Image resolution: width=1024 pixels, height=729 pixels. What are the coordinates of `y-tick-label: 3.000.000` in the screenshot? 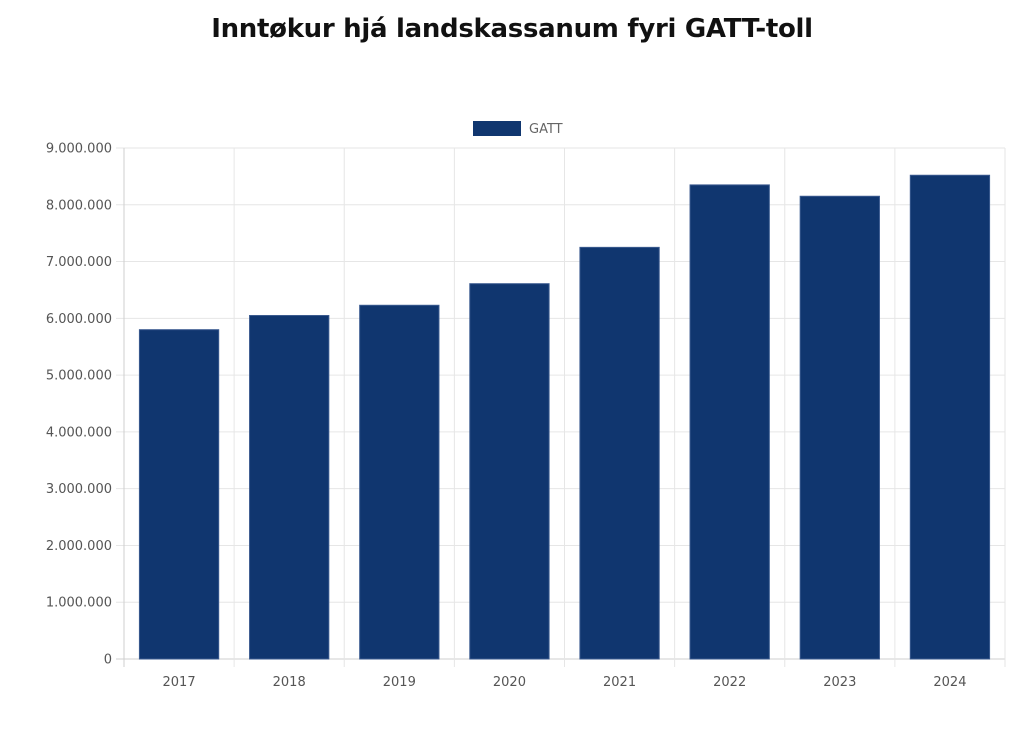 It's located at (79, 489).